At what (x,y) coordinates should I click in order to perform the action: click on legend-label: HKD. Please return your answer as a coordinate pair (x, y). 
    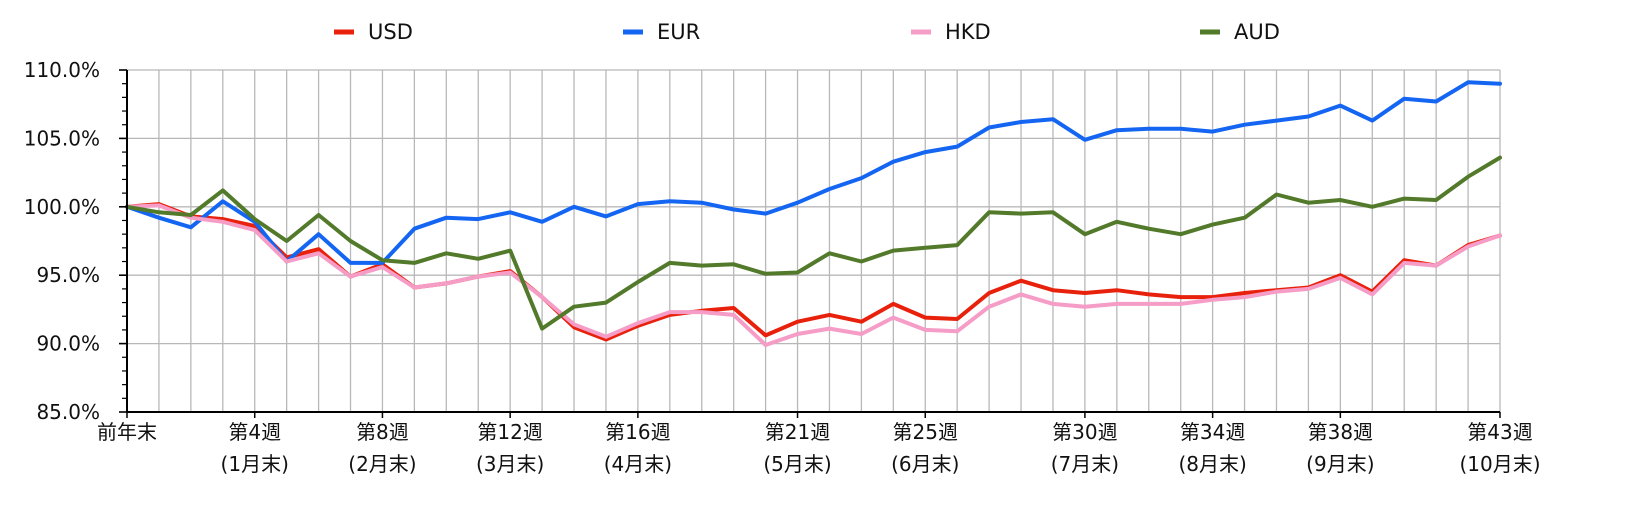
    Looking at the image, I should click on (968, 32).